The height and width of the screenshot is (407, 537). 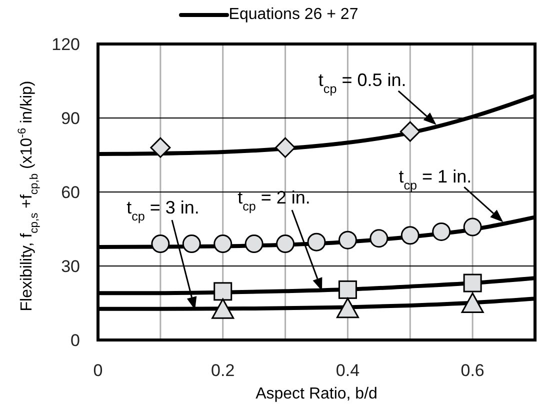 What do you see at coordinates (317, 394) in the screenshot?
I see `x-axis-title: Aspect Ratio, b/d` at bounding box center [317, 394].